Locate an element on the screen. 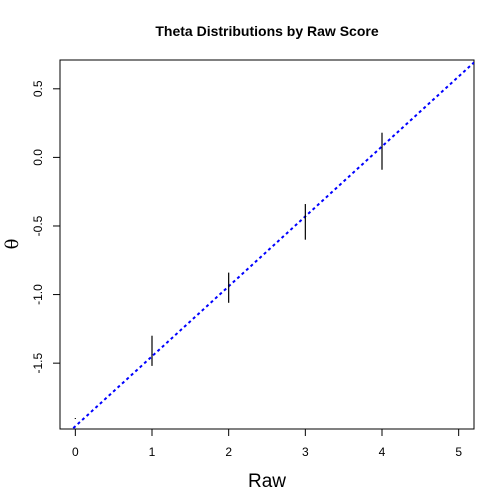 The image size is (504, 504). x-tick-label: 0 is located at coordinates (75, 452).